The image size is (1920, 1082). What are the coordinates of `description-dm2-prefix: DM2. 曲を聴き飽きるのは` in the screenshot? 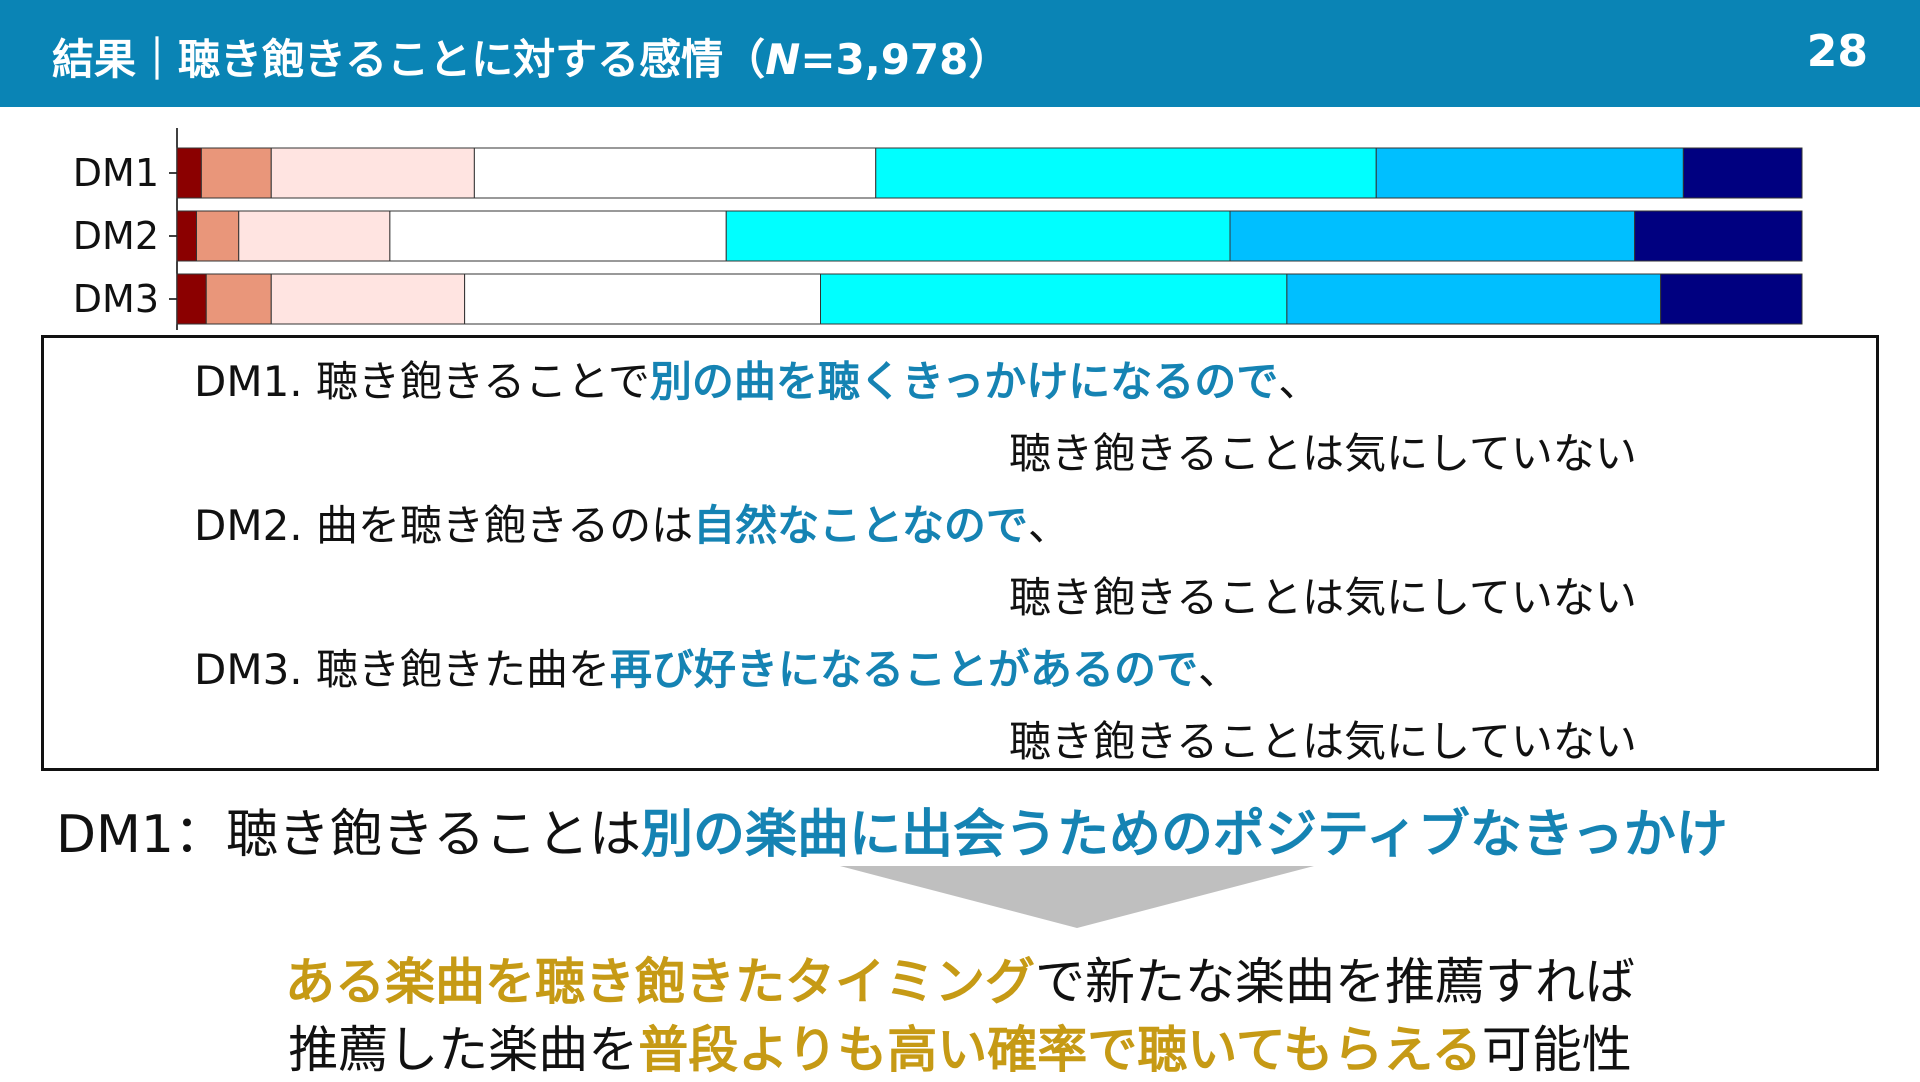 It's located at (444, 525).